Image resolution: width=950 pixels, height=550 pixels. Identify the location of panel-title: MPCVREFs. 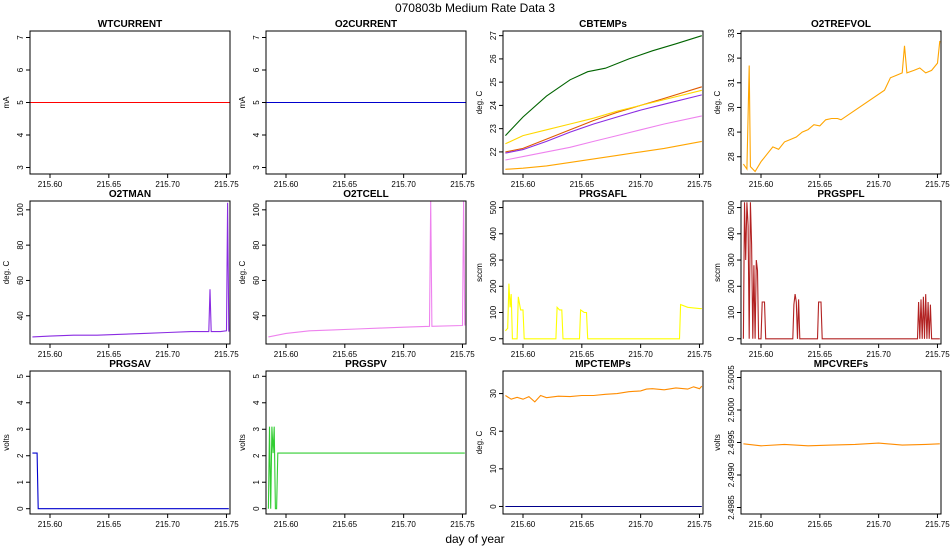
(841, 364).